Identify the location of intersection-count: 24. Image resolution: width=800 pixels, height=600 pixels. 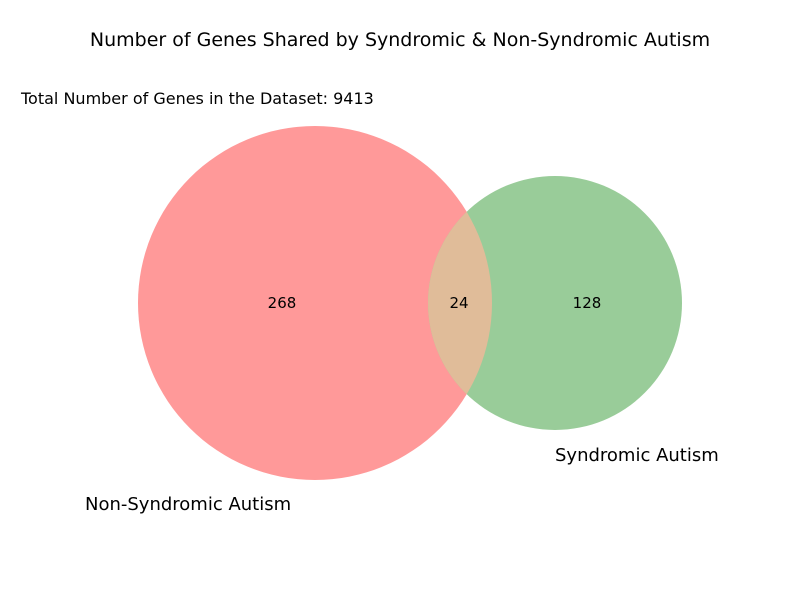
(458, 303).